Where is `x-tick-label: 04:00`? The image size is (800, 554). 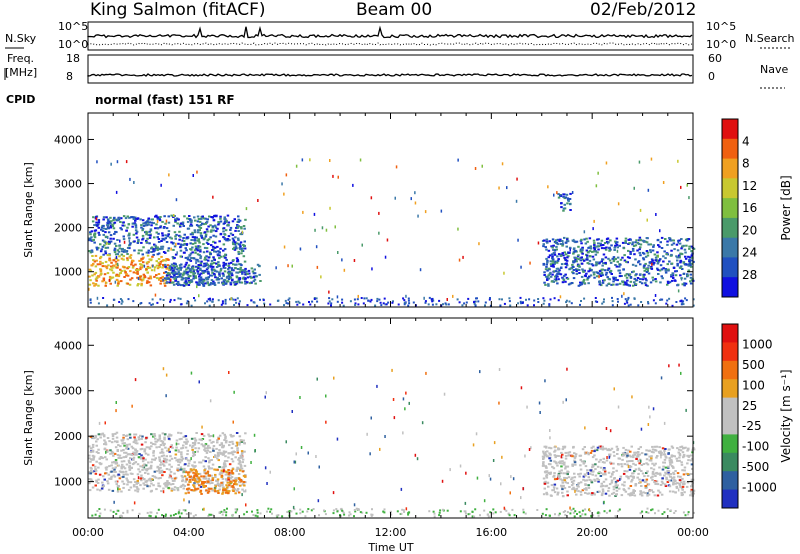 x-tick-label: 04:00 is located at coordinates (189, 532).